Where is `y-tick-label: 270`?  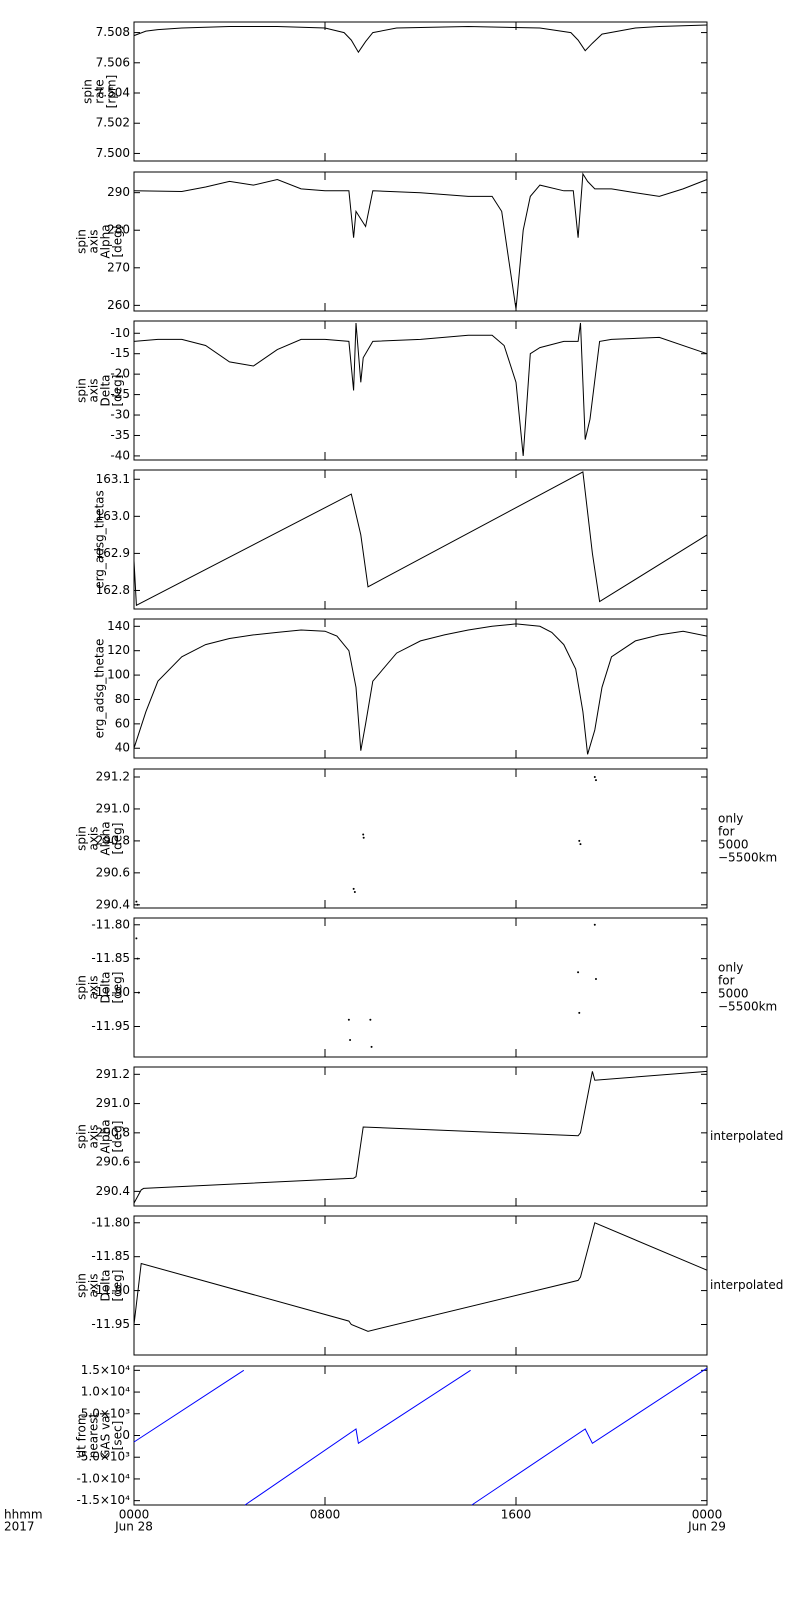 y-tick-label: 270 is located at coordinates (118, 267).